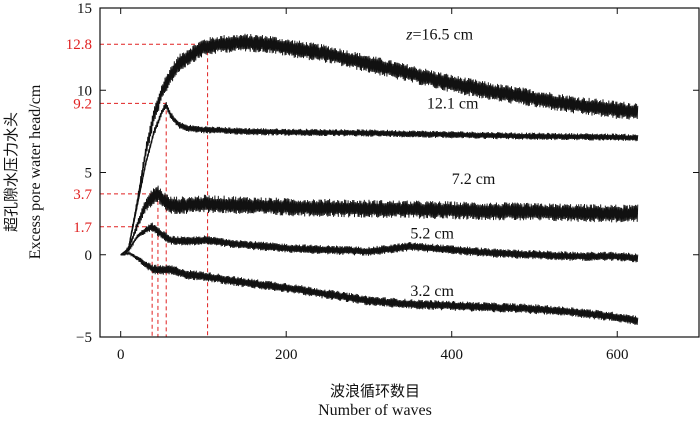 Image resolution: width=700 pixels, height=423 pixels. Describe the element at coordinates (84, 9) in the screenshot. I see `y-tick-label: 15` at that location.